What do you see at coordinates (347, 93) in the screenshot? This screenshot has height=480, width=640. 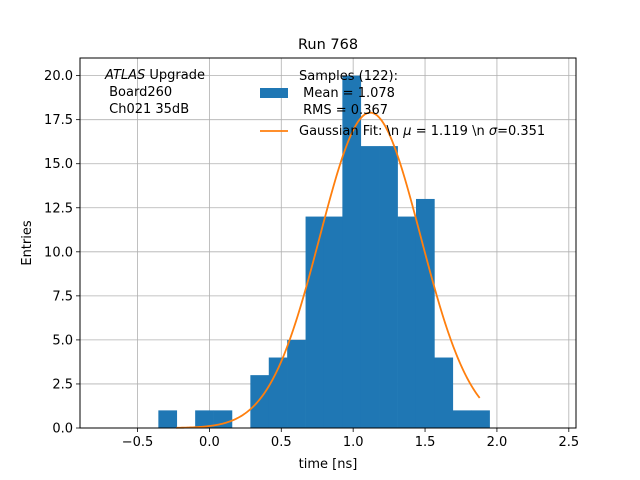 I see `legend-hist-line-2: Mean = 1.078` at bounding box center [347, 93].